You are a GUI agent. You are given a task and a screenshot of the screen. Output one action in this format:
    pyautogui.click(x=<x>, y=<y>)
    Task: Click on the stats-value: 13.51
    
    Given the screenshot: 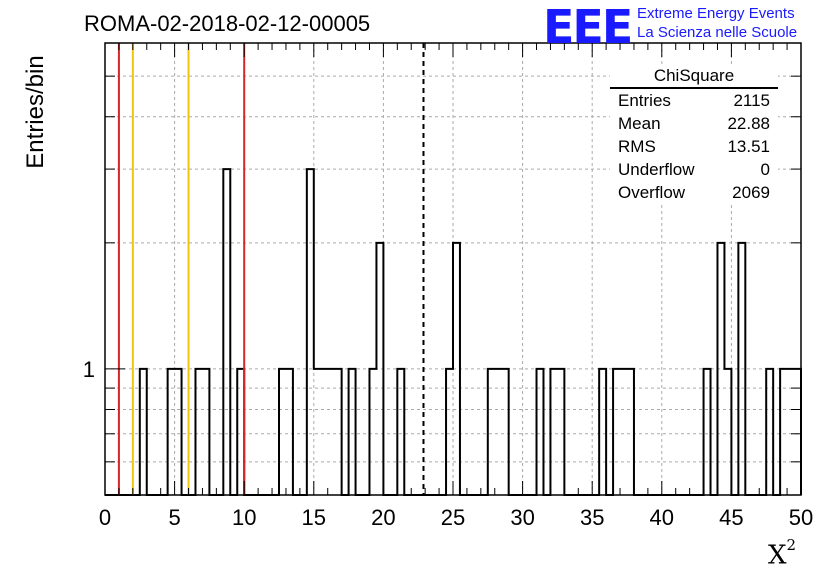 What is the action you would take?
    pyautogui.click(x=748, y=146)
    